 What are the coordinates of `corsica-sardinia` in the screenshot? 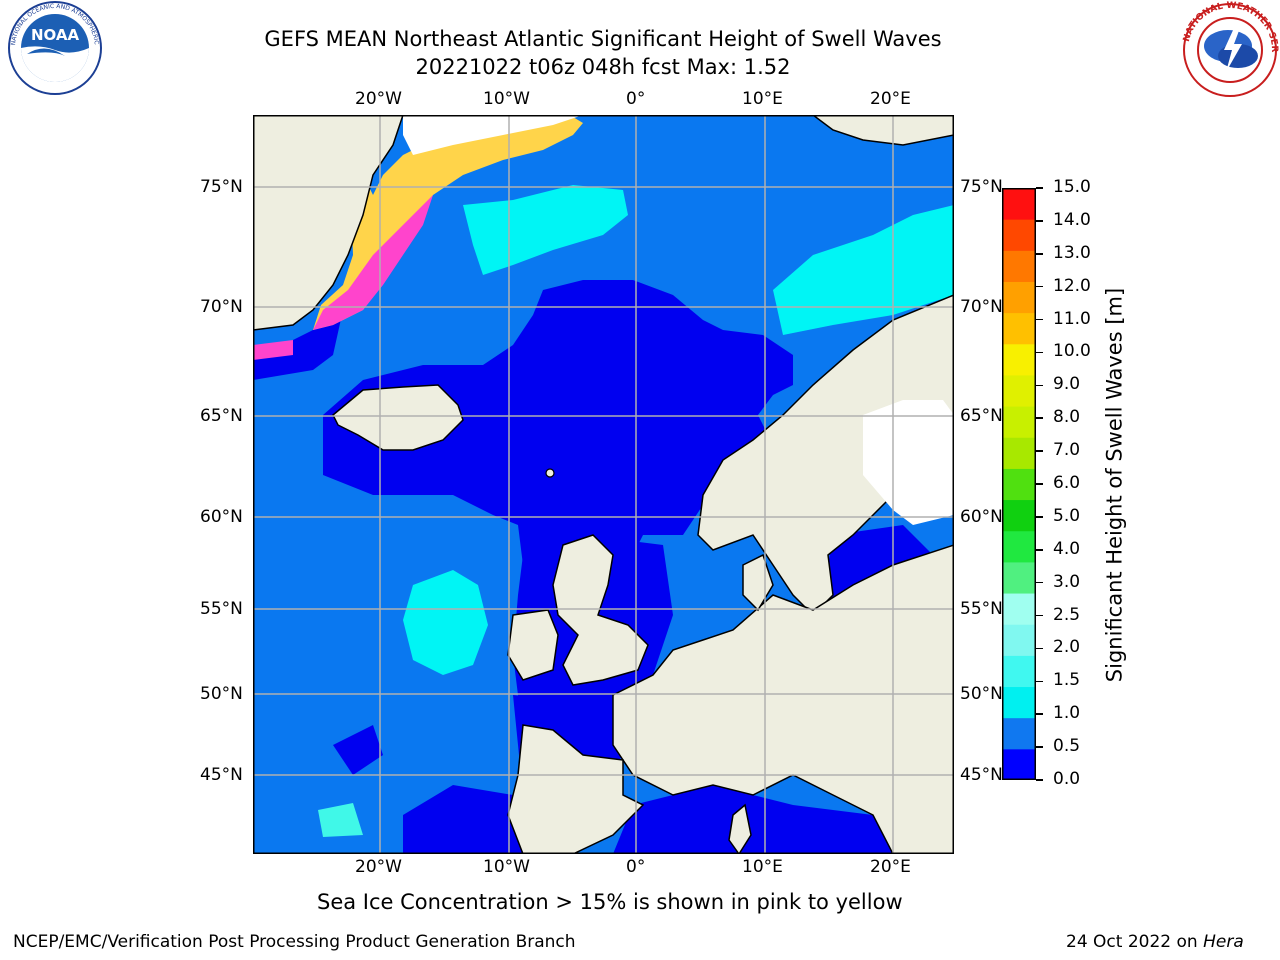 It's located at (740, 828).